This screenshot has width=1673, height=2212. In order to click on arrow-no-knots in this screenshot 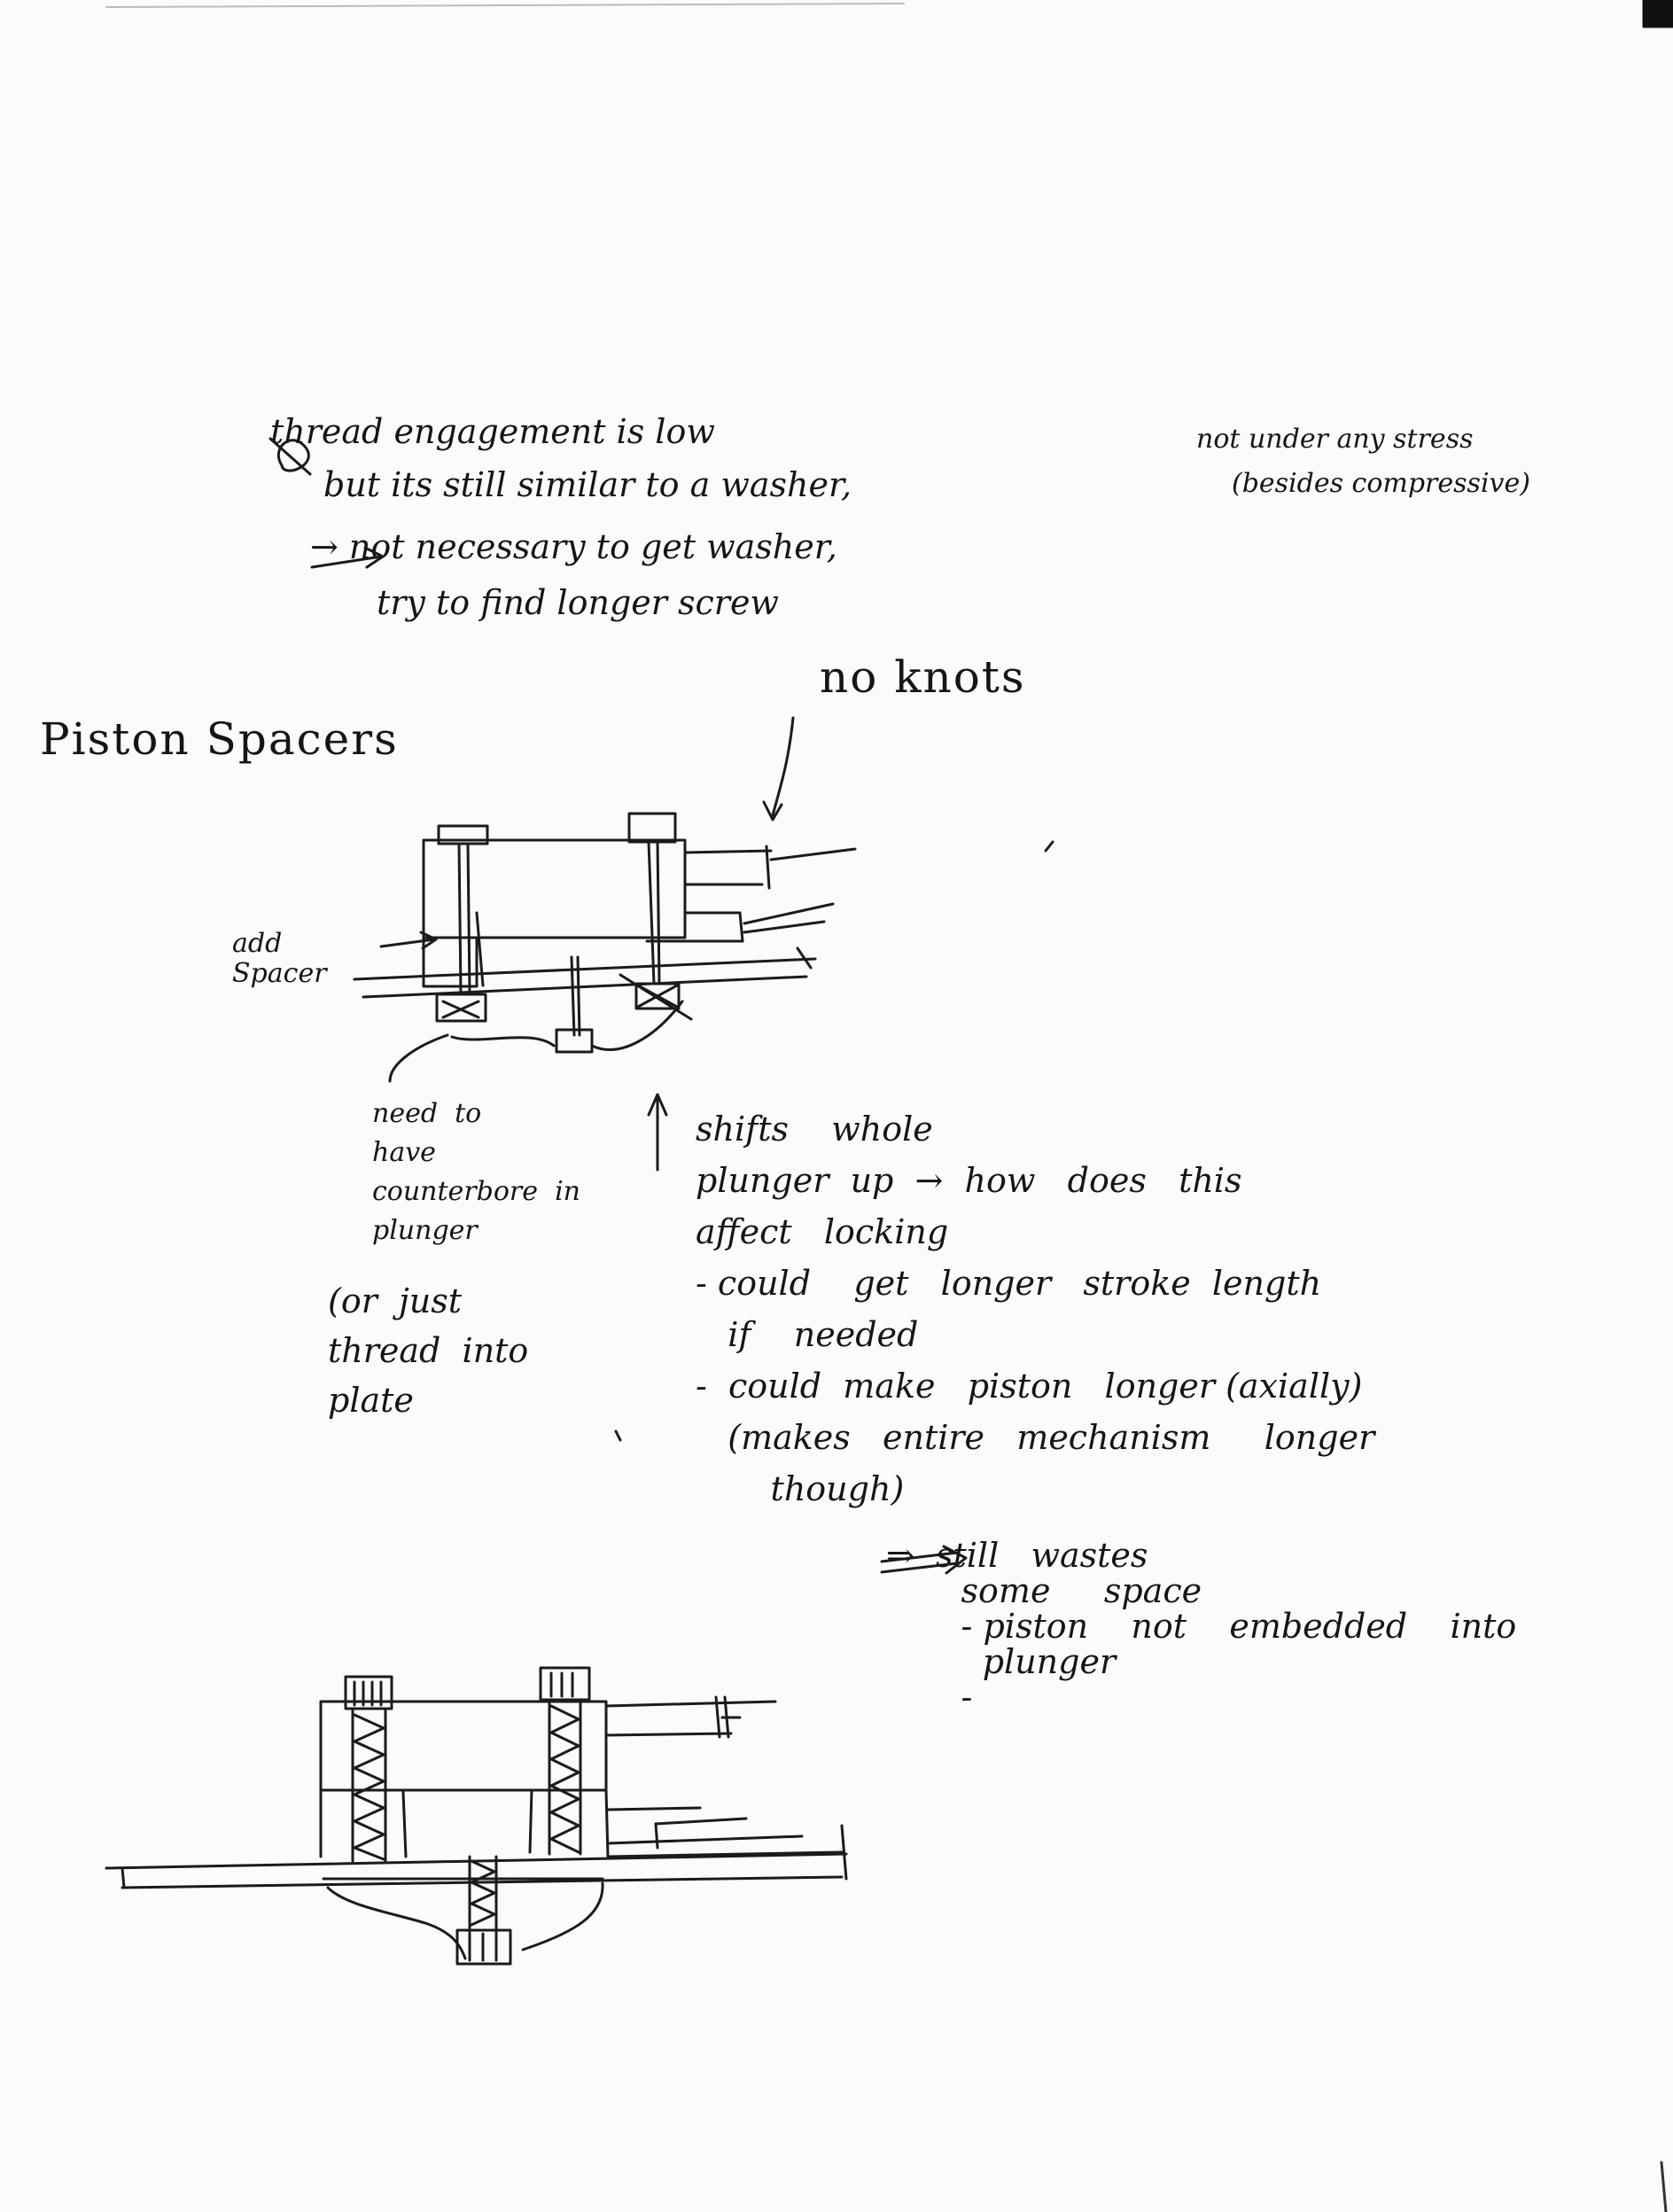, I will do `click(783, 766)`.